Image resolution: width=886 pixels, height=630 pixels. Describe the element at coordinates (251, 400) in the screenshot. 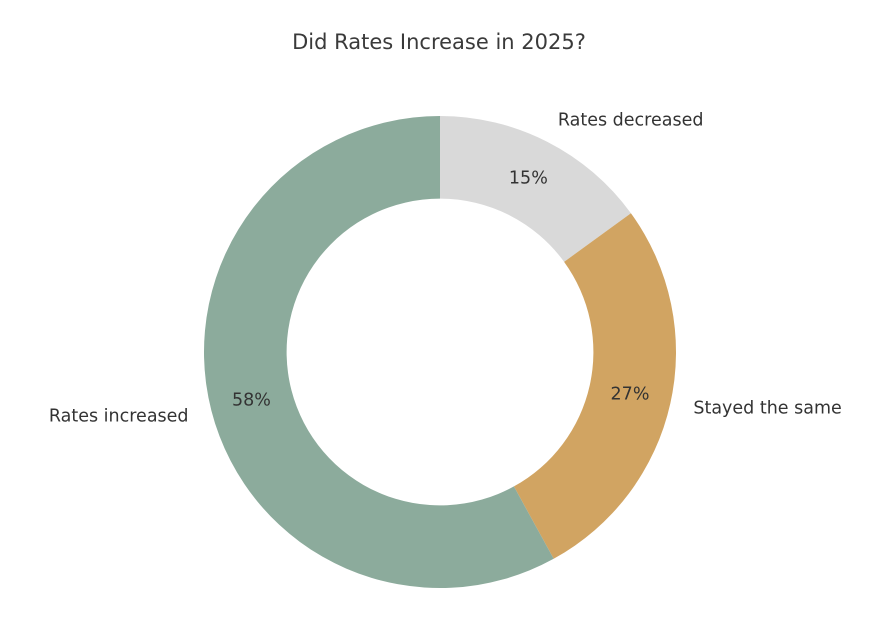

I see `pct-label-rates-increased: 58%` at that location.